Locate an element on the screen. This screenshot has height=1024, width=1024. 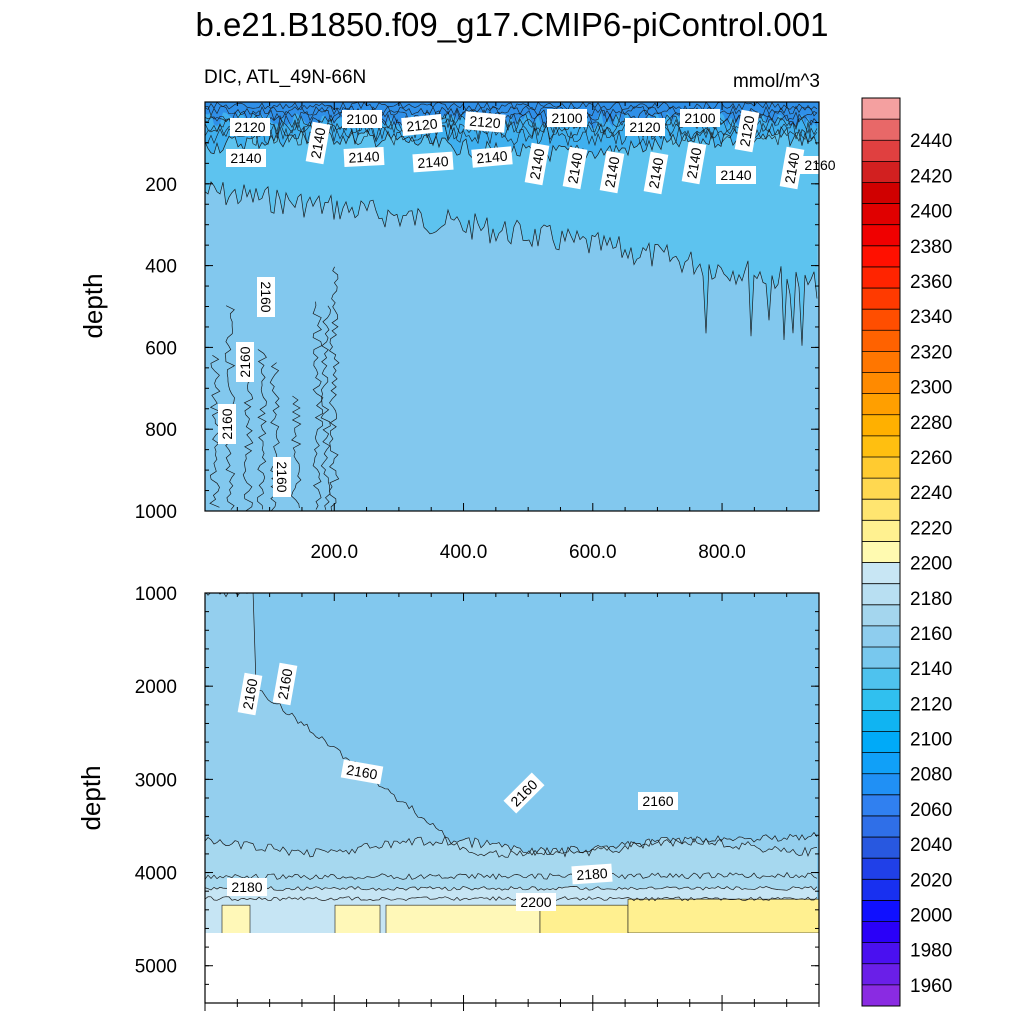
contour-label-text: 2200 is located at coordinates (535, 902).